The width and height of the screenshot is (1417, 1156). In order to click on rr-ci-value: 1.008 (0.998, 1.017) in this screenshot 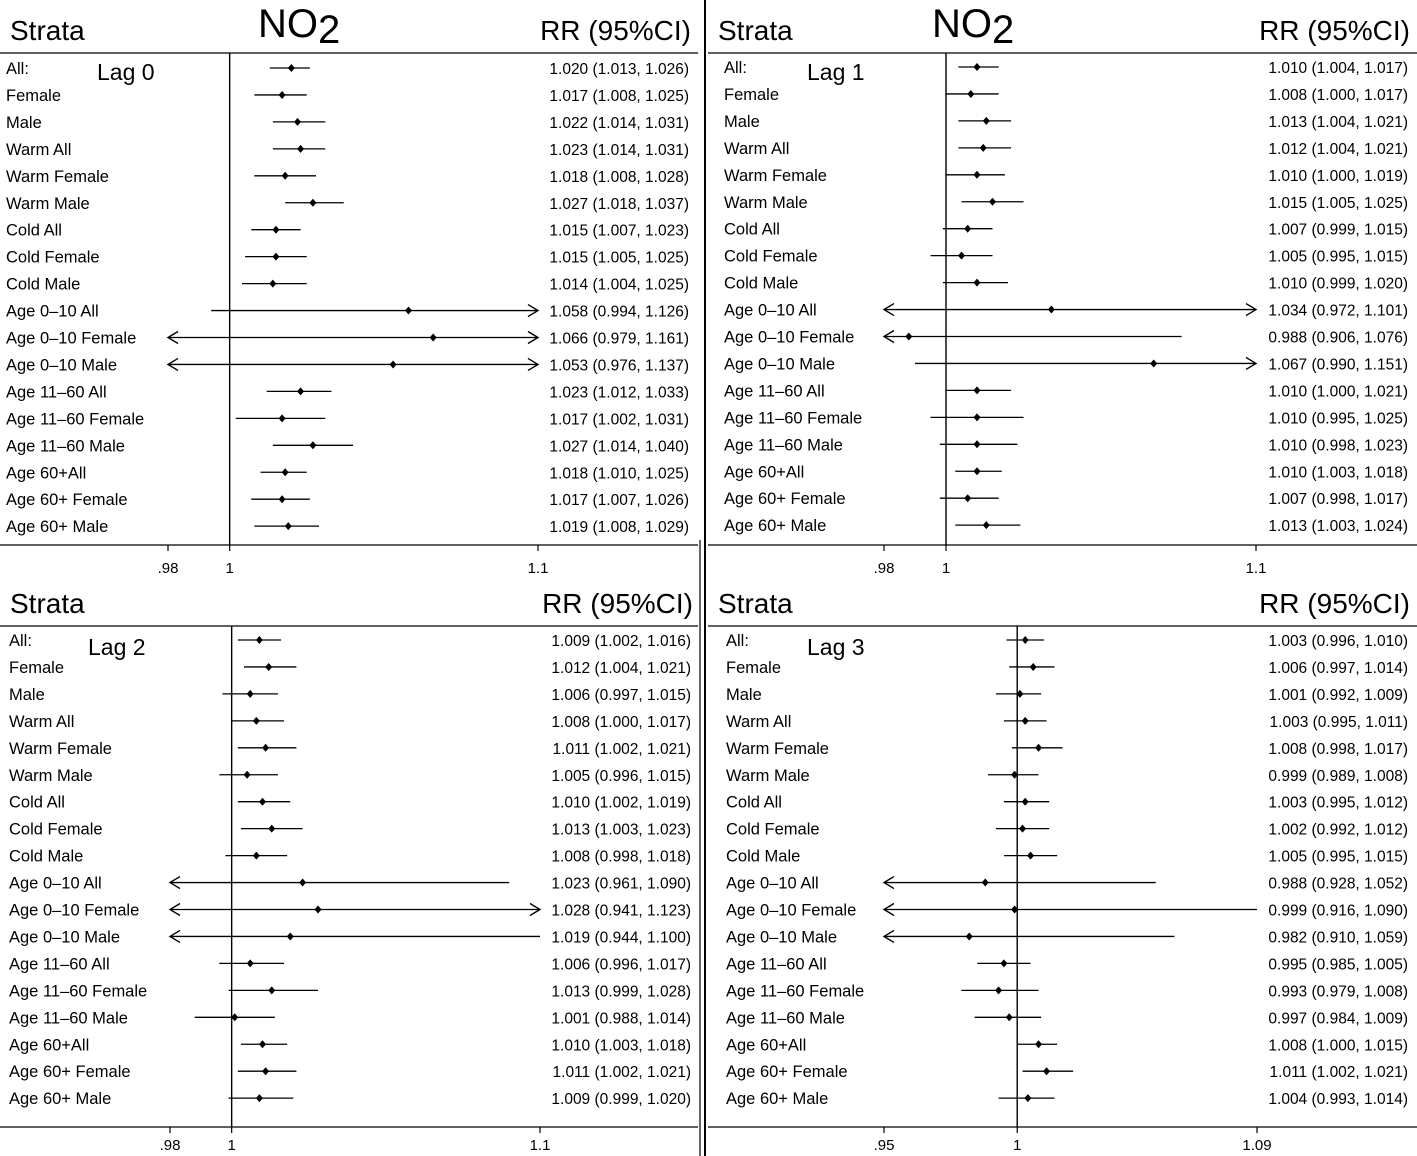, I will do `click(1338, 749)`.